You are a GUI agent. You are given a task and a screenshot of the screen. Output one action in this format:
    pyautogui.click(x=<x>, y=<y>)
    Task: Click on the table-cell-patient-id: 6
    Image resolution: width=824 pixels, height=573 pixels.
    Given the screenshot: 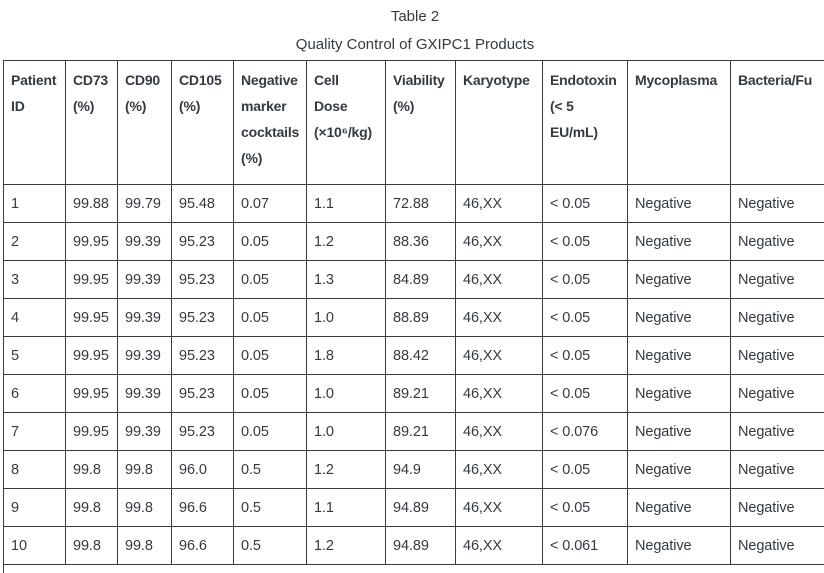 What is the action you would take?
    pyautogui.click(x=34, y=393)
    